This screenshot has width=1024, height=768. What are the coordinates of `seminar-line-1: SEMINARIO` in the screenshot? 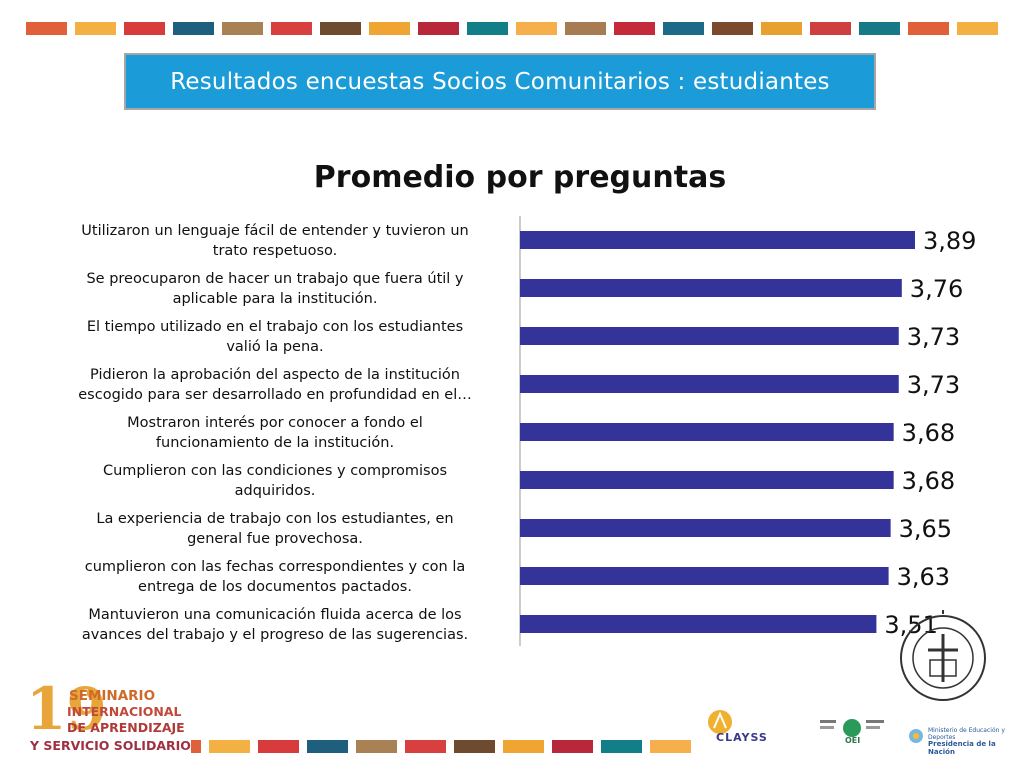 It's located at (112, 696).